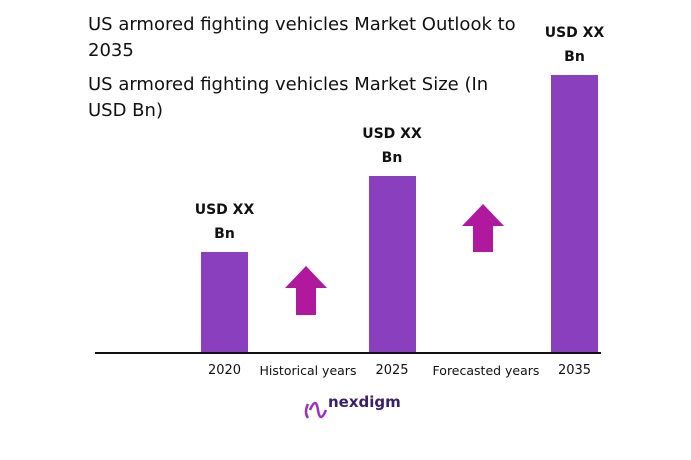 Image resolution: width=691 pixels, height=460 pixels. Describe the element at coordinates (308, 370) in the screenshot. I see `annotation: Historical years` at that location.